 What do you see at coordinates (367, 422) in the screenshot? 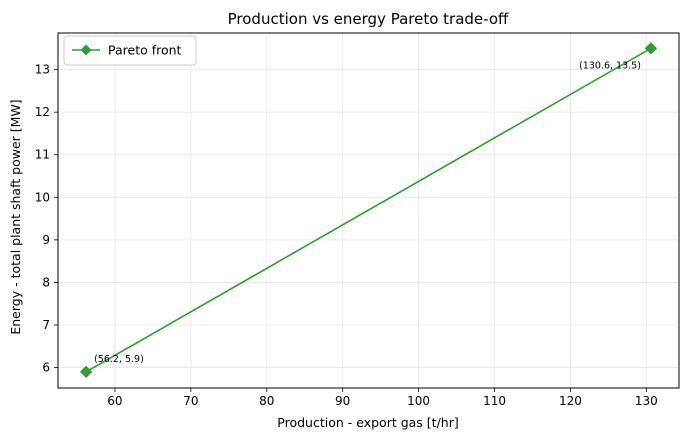
I see `x-axis-label: Production - export gas [t/hr]` at bounding box center [367, 422].